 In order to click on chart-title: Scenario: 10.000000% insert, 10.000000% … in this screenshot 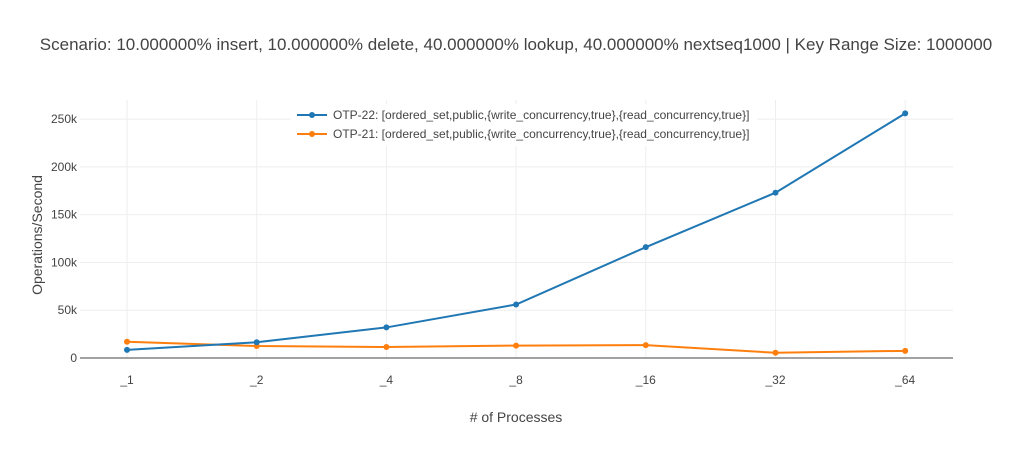, I will do `click(516, 44)`.